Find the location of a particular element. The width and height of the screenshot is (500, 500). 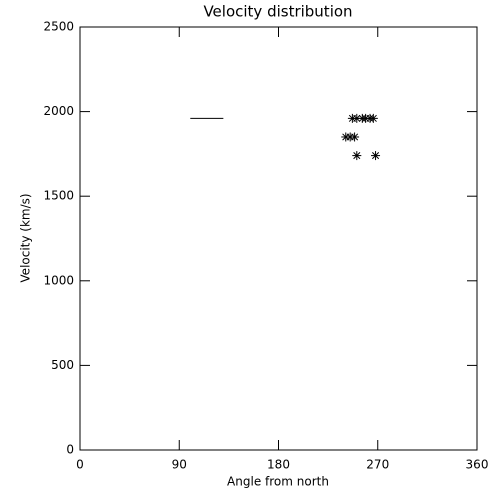

y-tick-label: 0 is located at coordinates (70, 450).